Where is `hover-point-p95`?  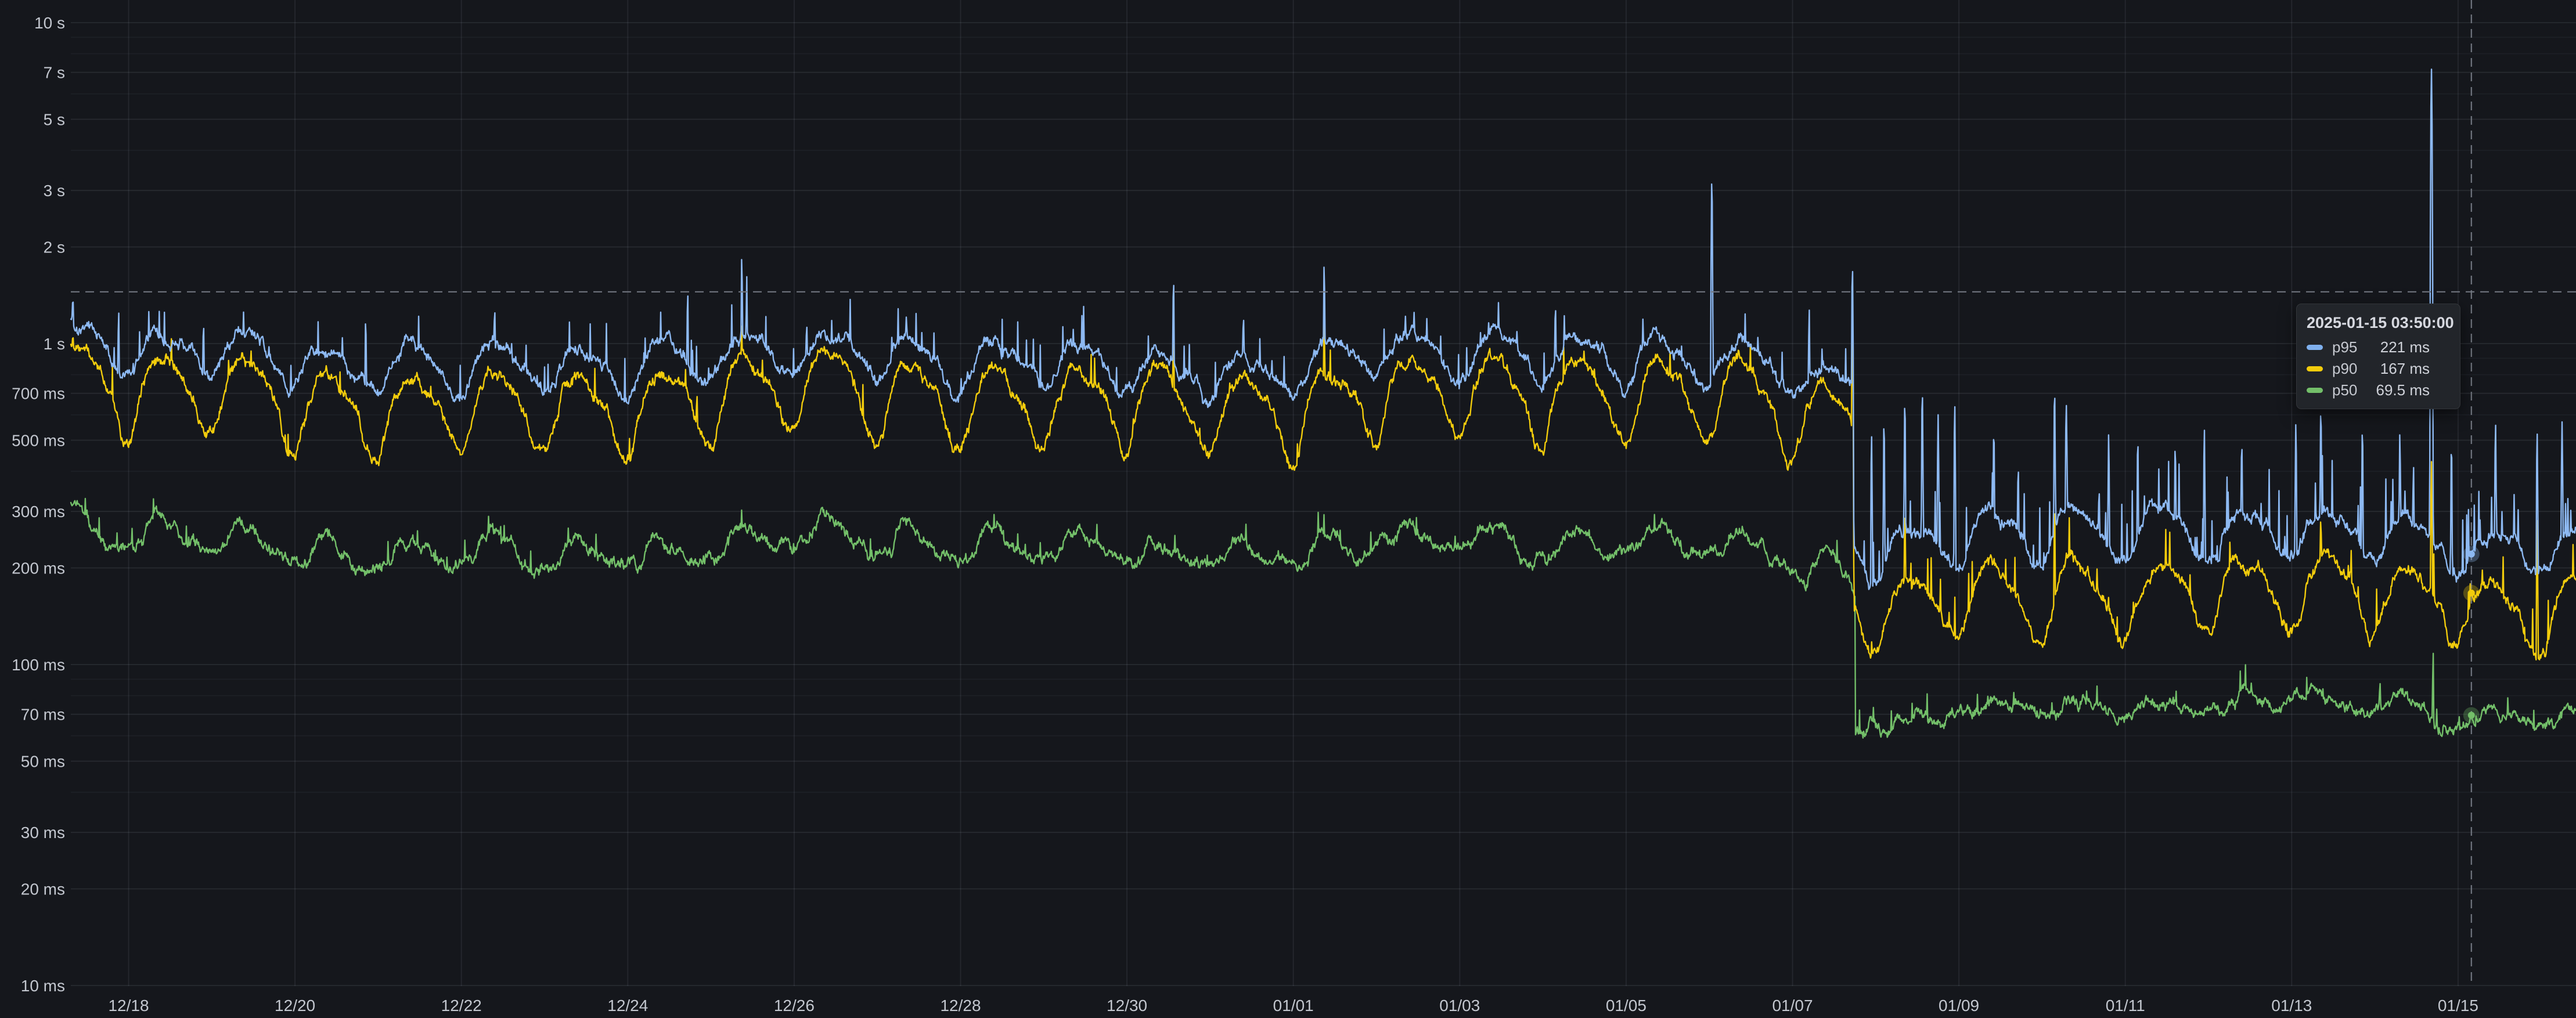
hover-point-p95 is located at coordinates (2471, 554).